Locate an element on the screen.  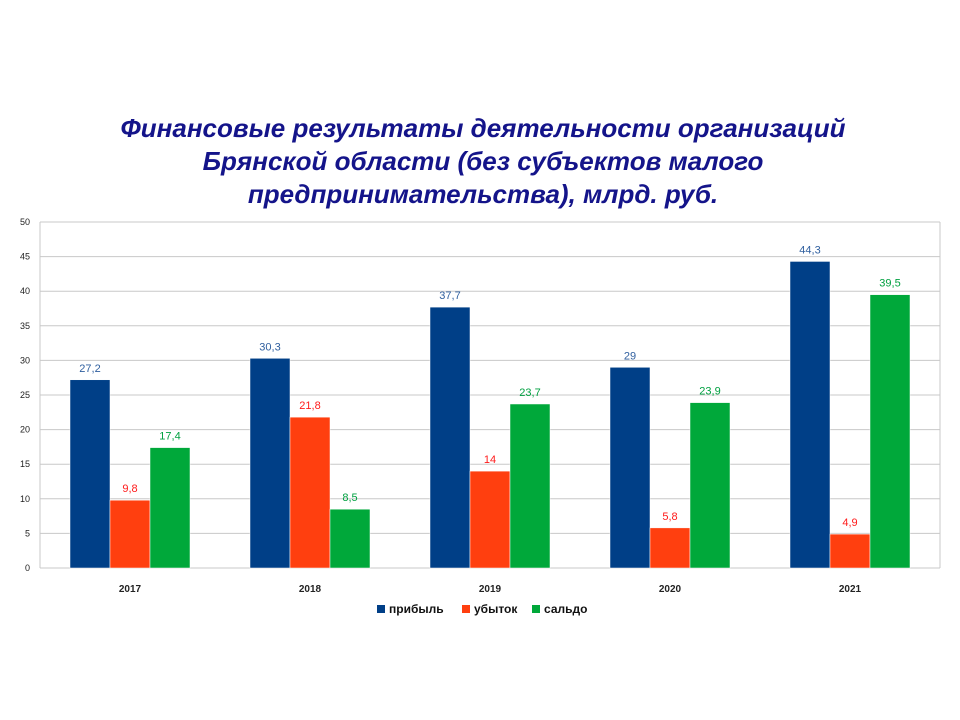
x-tick-label: 2017 is located at coordinates (130, 589).